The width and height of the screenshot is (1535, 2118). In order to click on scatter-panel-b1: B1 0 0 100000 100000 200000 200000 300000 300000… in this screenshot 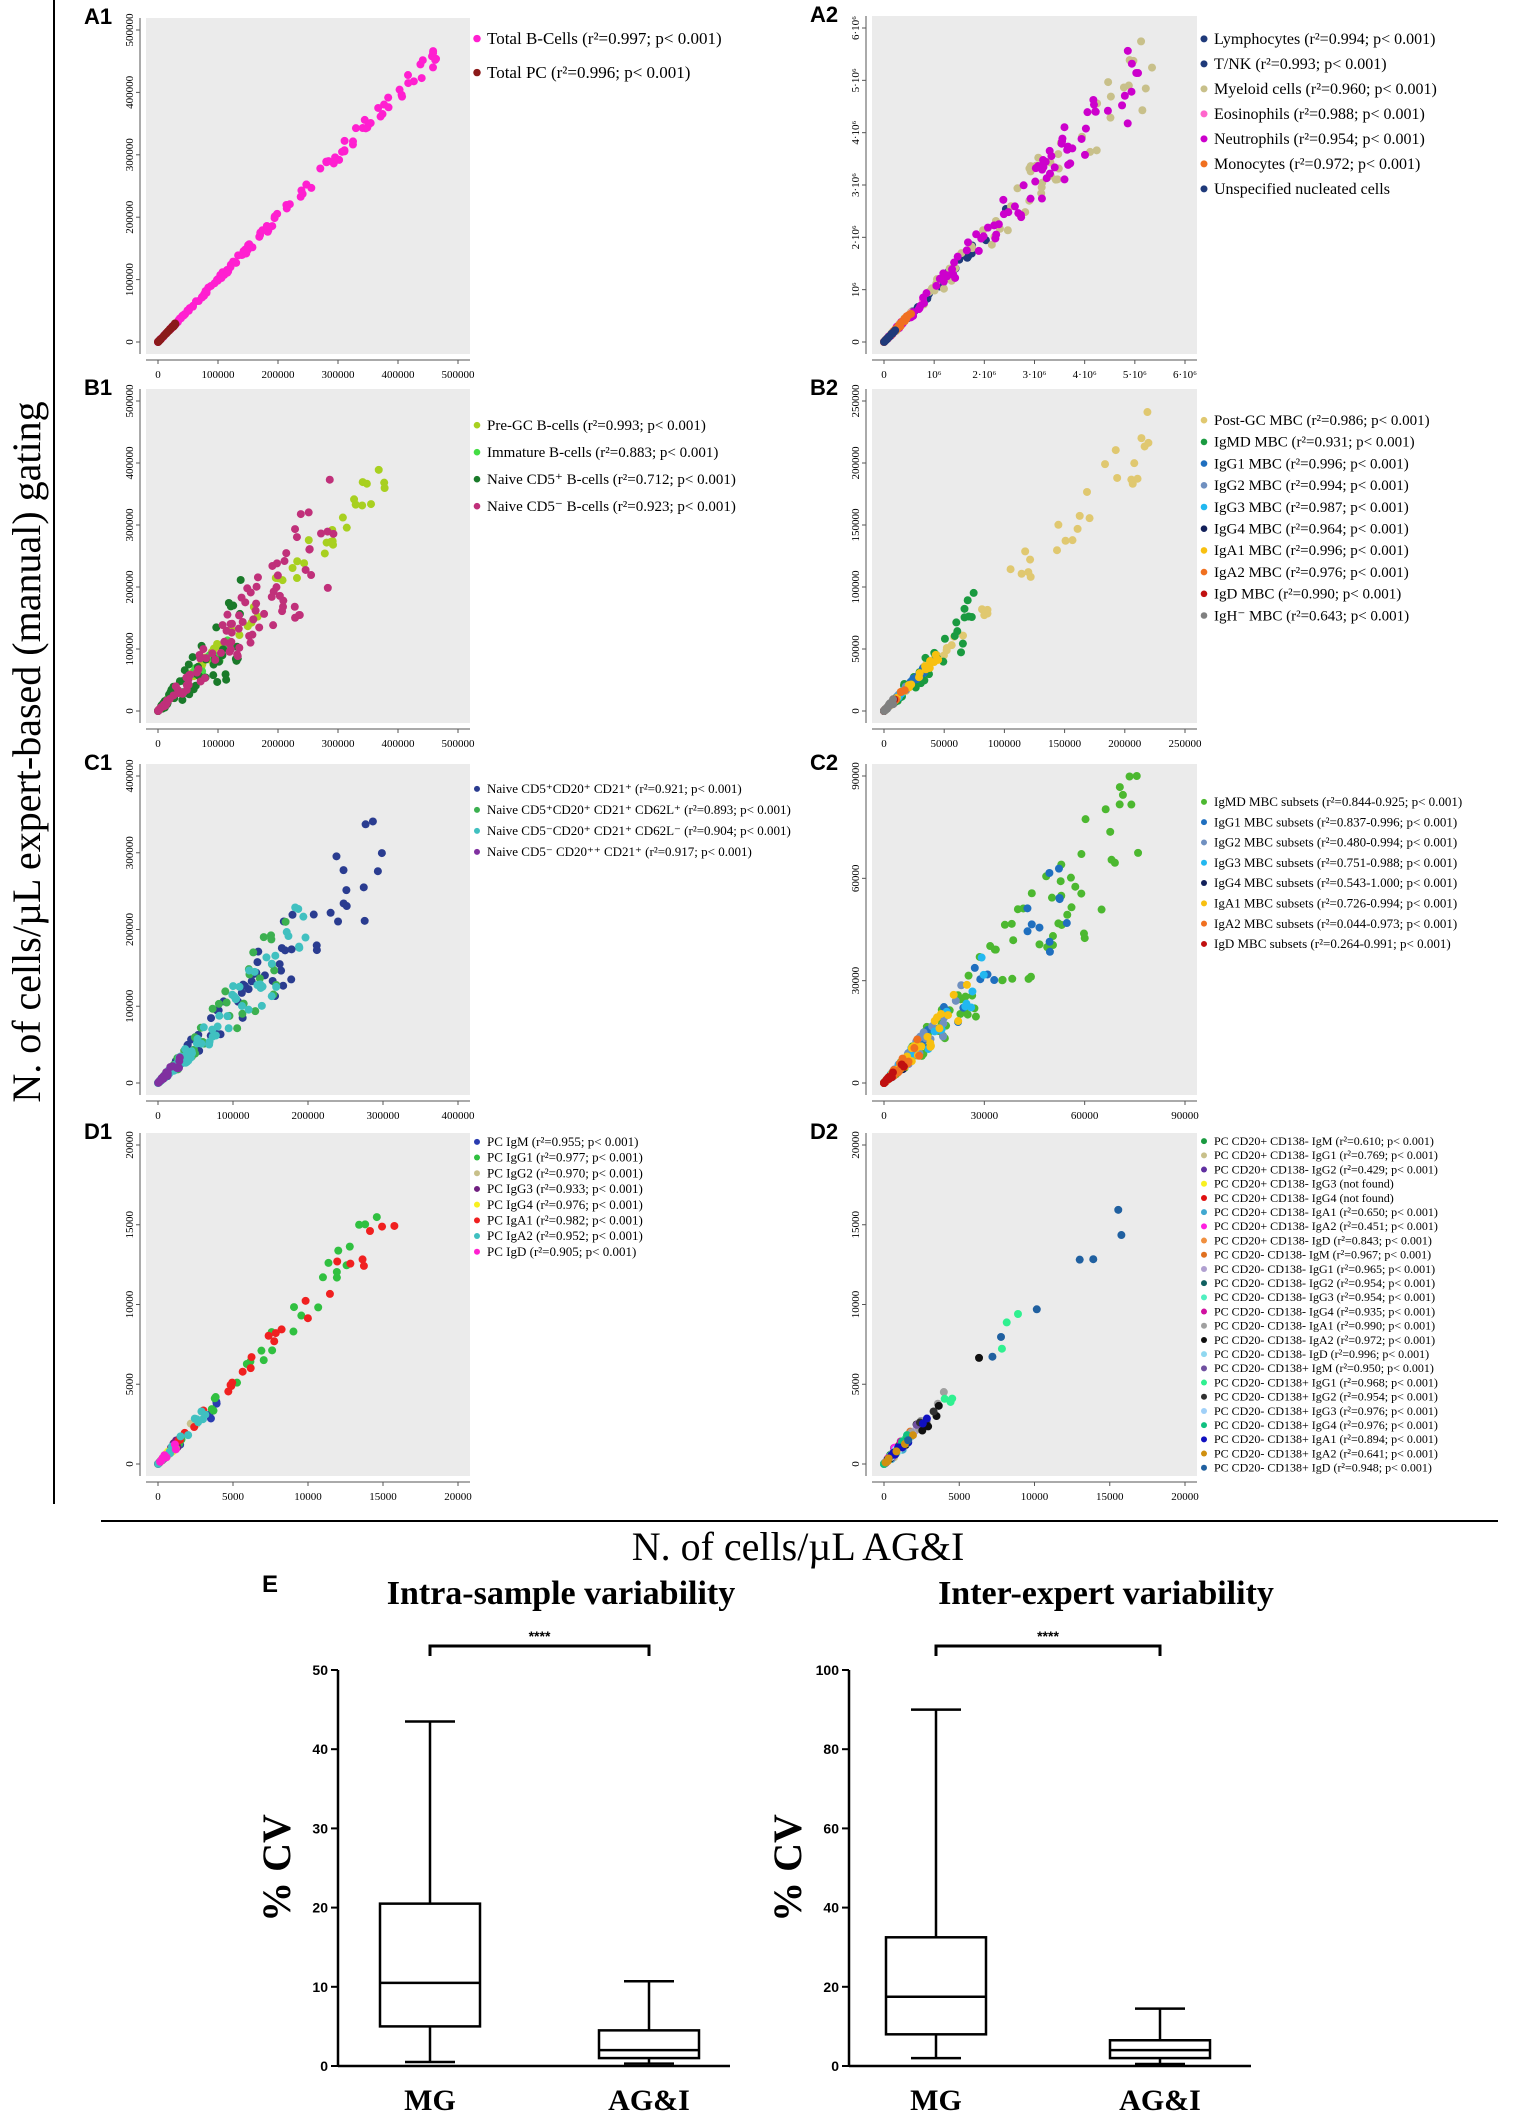, I will do `click(410, 562)`.